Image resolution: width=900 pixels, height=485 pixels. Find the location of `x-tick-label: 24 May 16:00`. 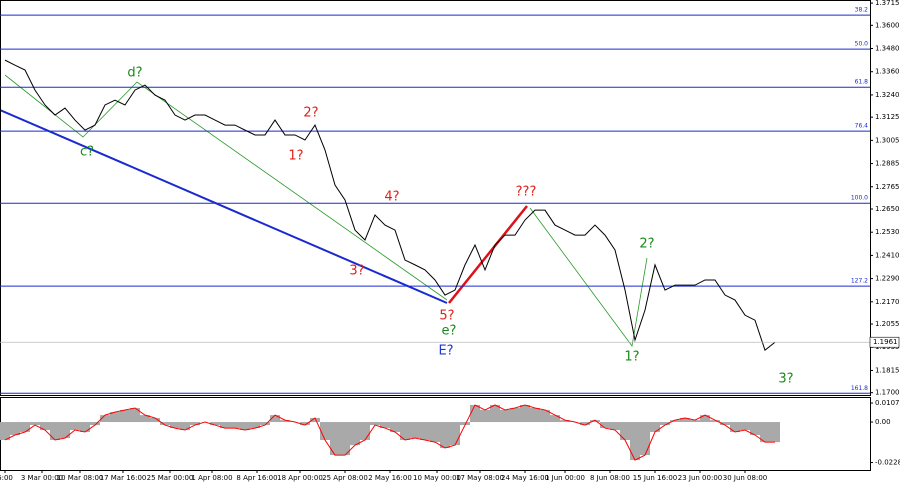

x-tick-label: 24 May 16:00 is located at coordinates (525, 478).